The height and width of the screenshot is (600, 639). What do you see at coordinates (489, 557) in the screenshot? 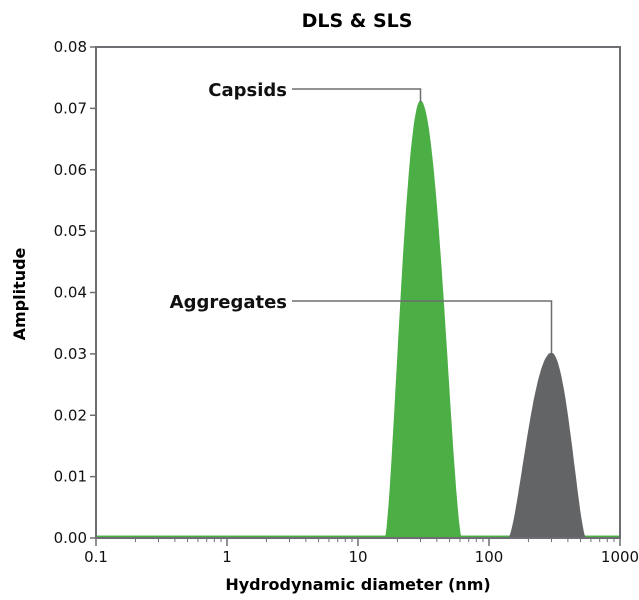
I see `x-tick-label: 100` at bounding box center [489, 557].